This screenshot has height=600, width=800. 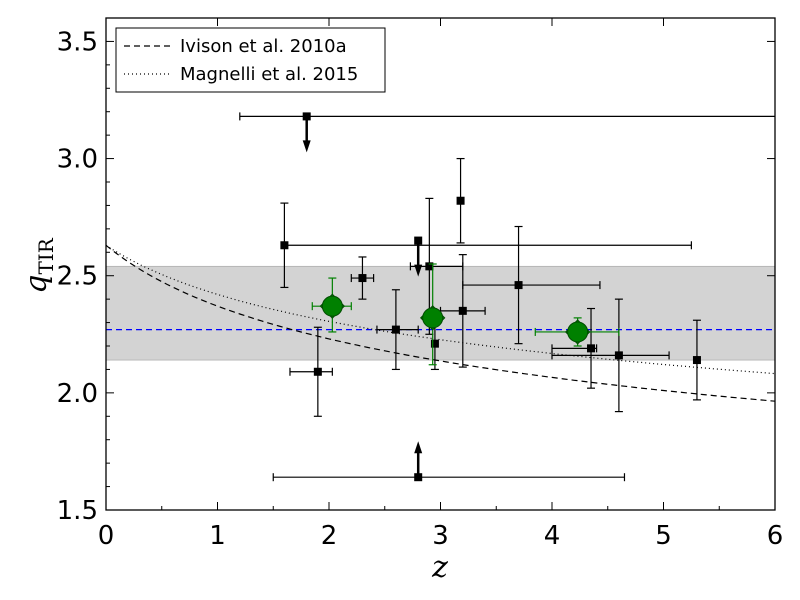 What do you see at coordinates (77, 277) in the screenshot?
I see `y-tick-label: 2.5` at bounding box center [77, 277].